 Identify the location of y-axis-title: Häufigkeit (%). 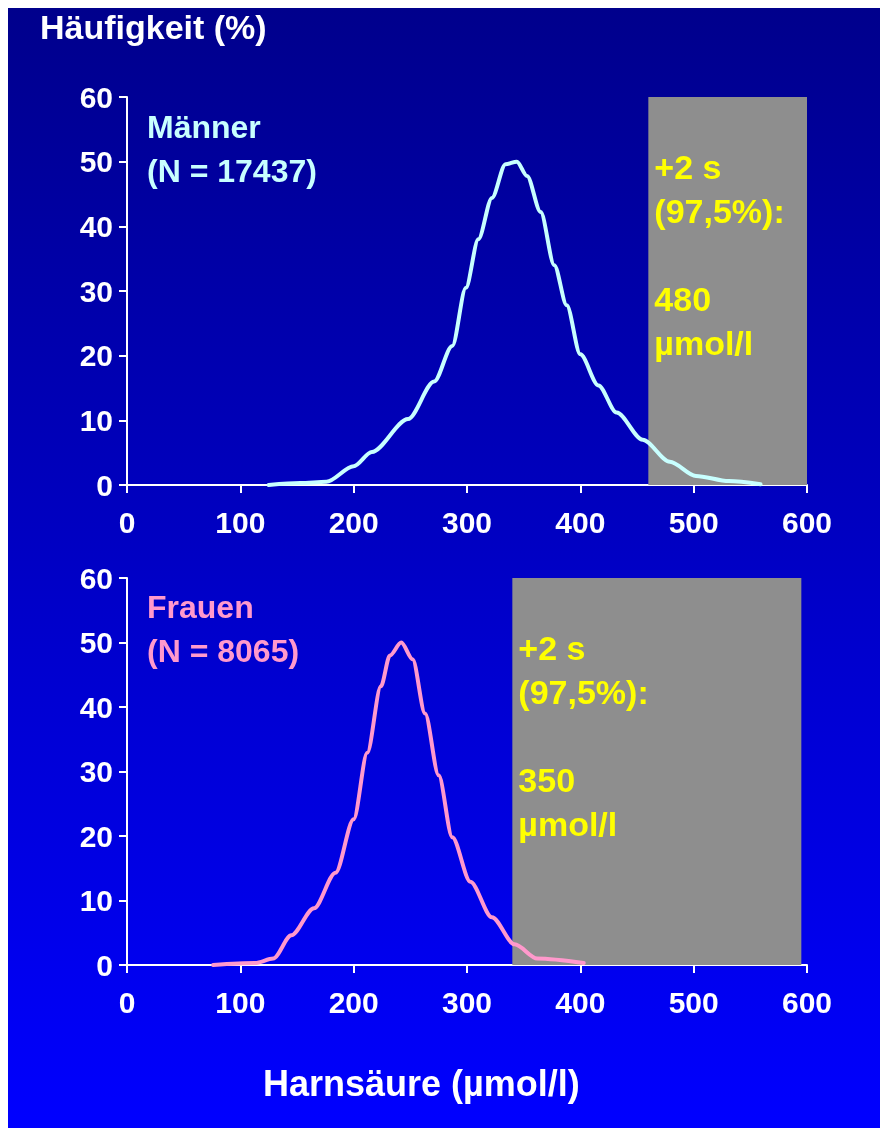
(153, 27).